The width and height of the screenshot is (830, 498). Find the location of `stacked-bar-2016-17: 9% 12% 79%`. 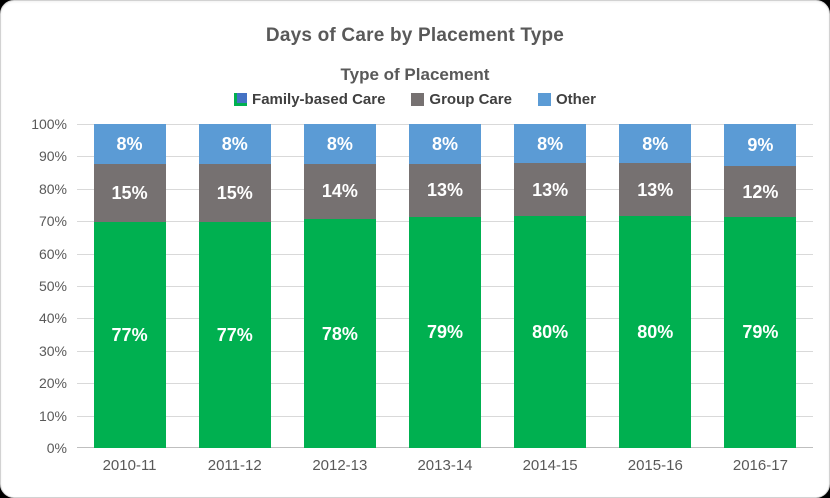

stacked-bar-2016-17: 9% 12% 79% is located at coordinates (760, 286).